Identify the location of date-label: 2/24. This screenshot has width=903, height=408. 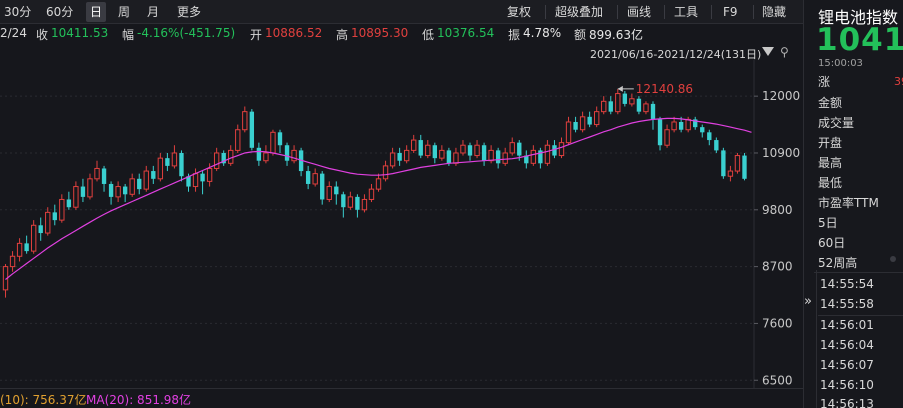
(13, 33).